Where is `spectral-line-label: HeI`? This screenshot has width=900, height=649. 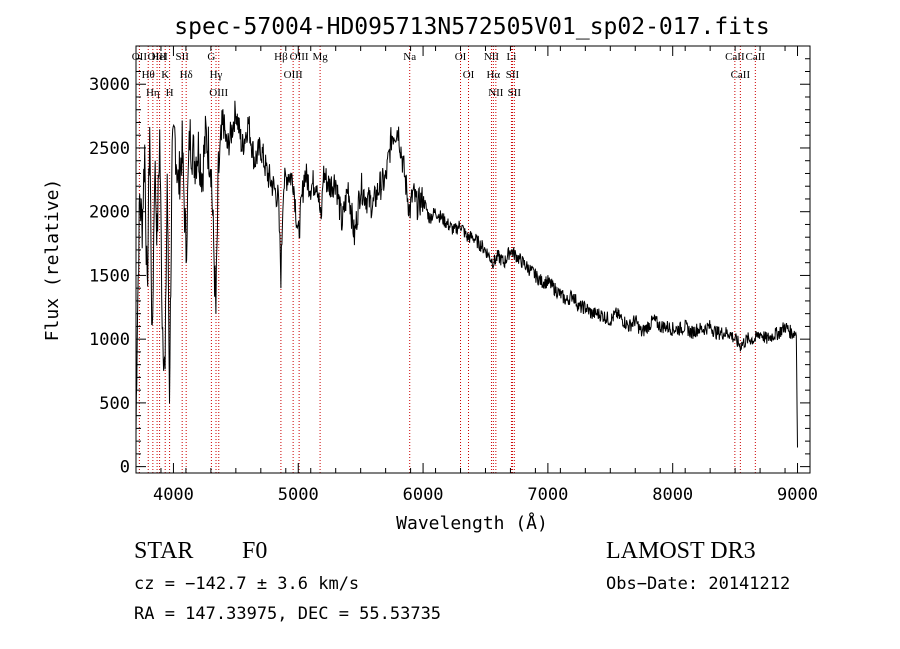 spectral-line-label: HeI is located at coordinates (159, 57).